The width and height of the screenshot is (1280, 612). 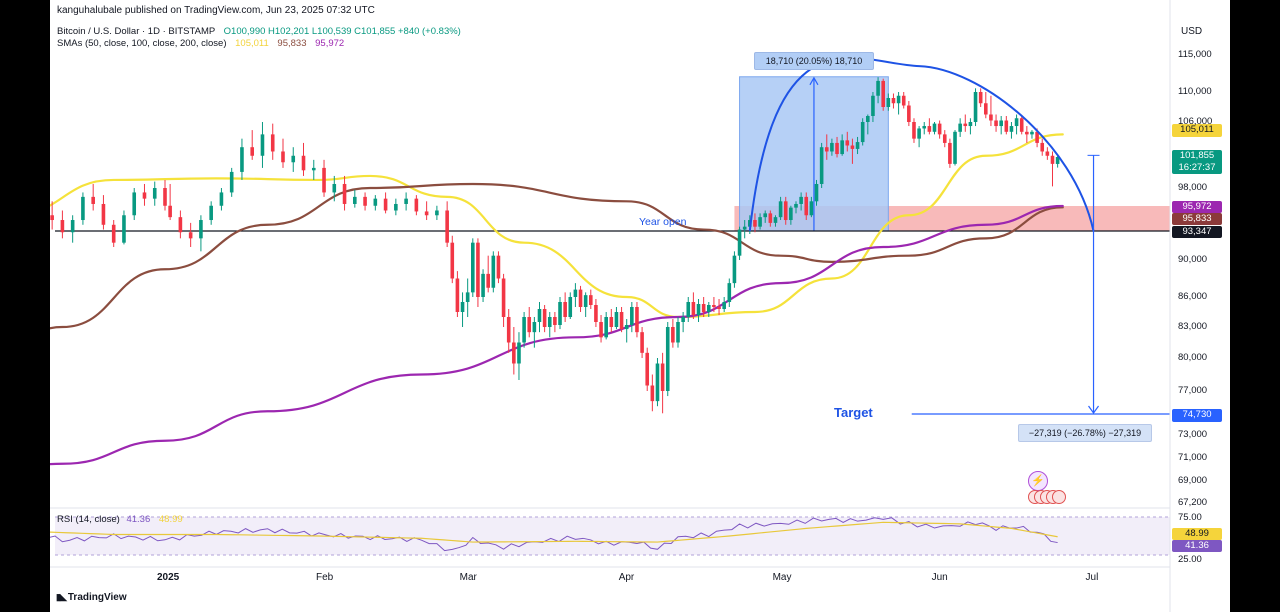 I want to click on year-open-label: Year open, so click(x=663, y=222).